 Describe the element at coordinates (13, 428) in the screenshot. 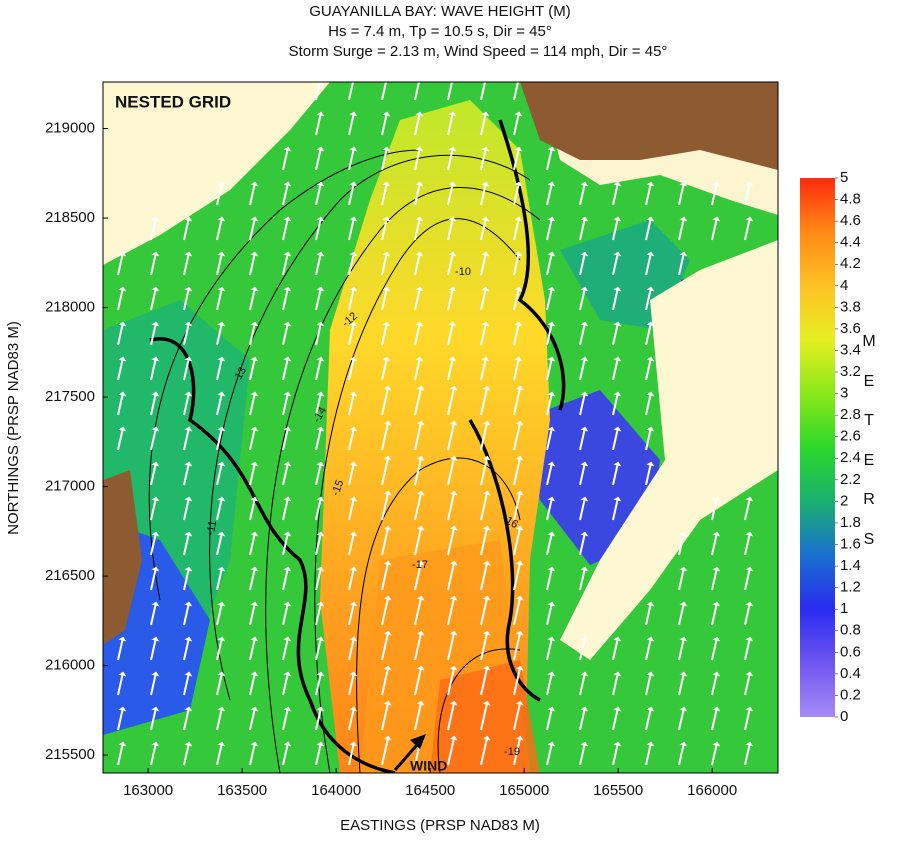

I see `y-axis-label: NORTHINGS (PRSP NAD83 M)` at that location.